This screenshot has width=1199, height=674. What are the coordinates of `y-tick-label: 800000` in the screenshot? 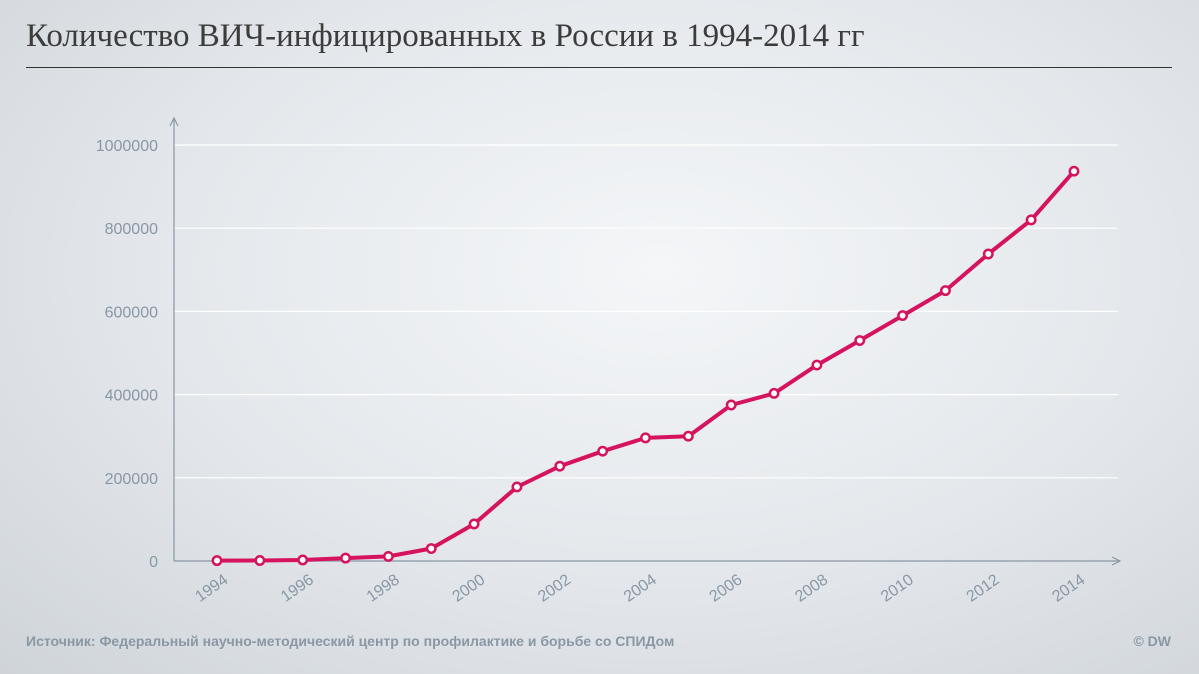 It's located at (131, 229).